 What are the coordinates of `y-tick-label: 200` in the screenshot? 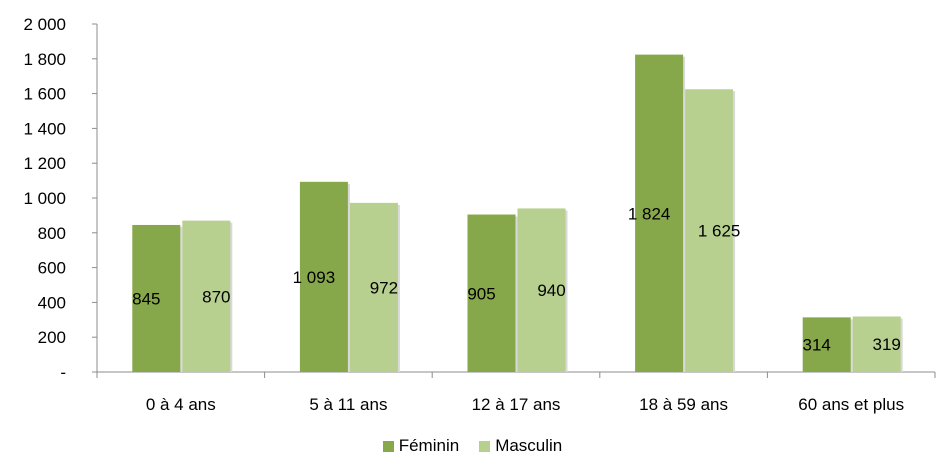 It's located at (52, 337).